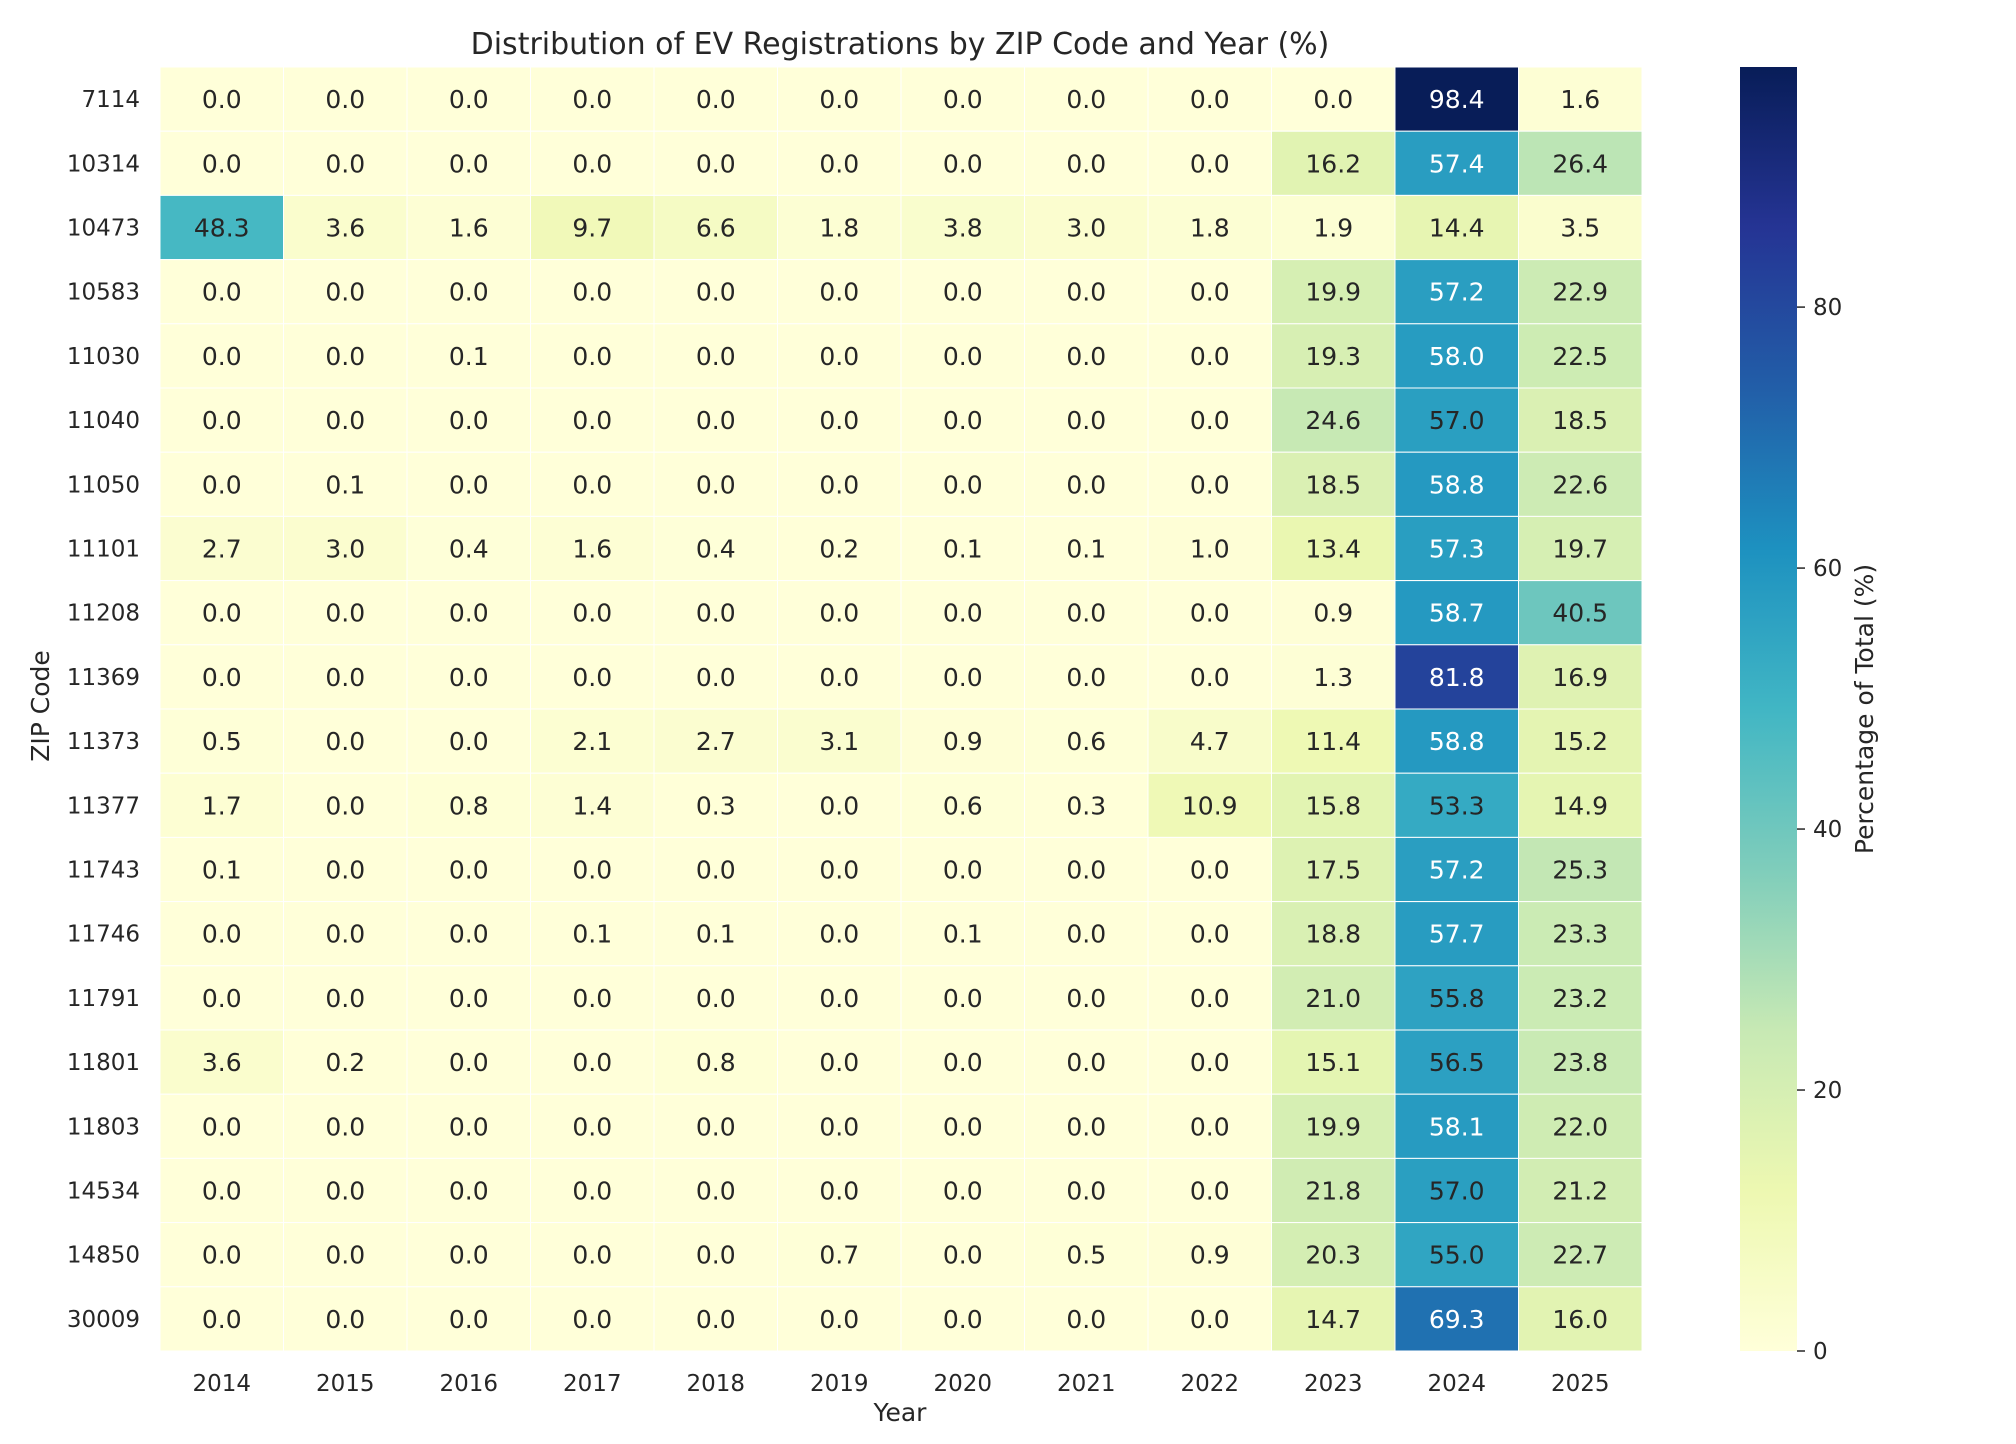 This screenshot has width=2016, height=1444. Describe the element at coordinates (1086, 1255) in the screenshot. I see `cell-value-label: 0.5` at that location.